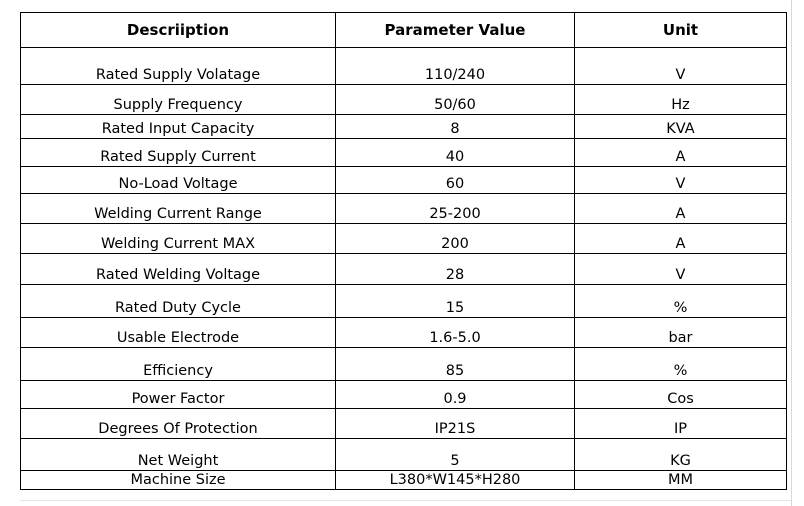 This screenshot has width=804, height=506. I want to click on table-row: Efficiency 85 %, so click(403, 364).